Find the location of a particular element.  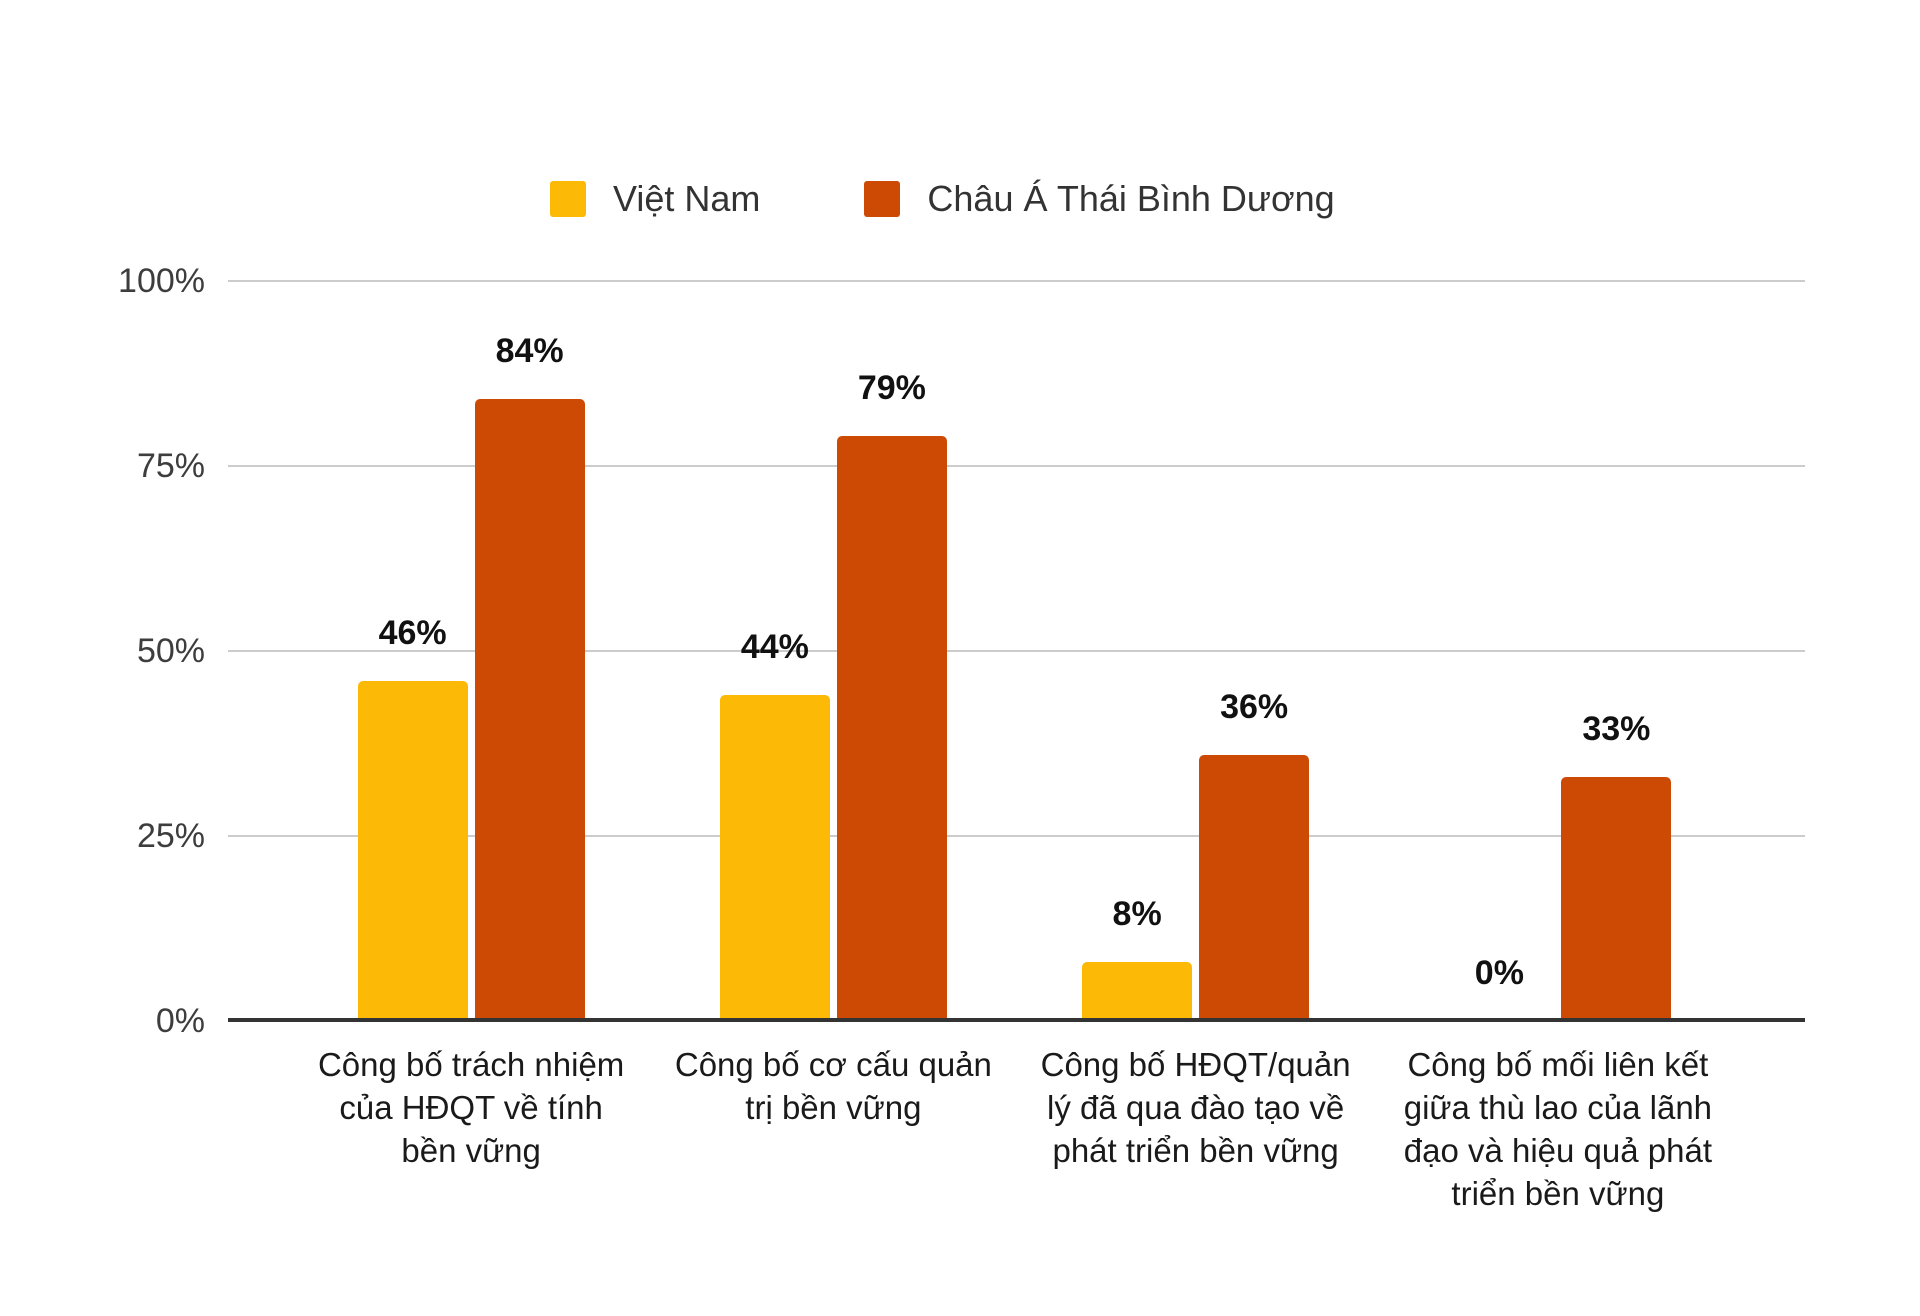

category-label-2: Công bố cơ cấu quản trị bền vững is located at coordinates (833, 1086).